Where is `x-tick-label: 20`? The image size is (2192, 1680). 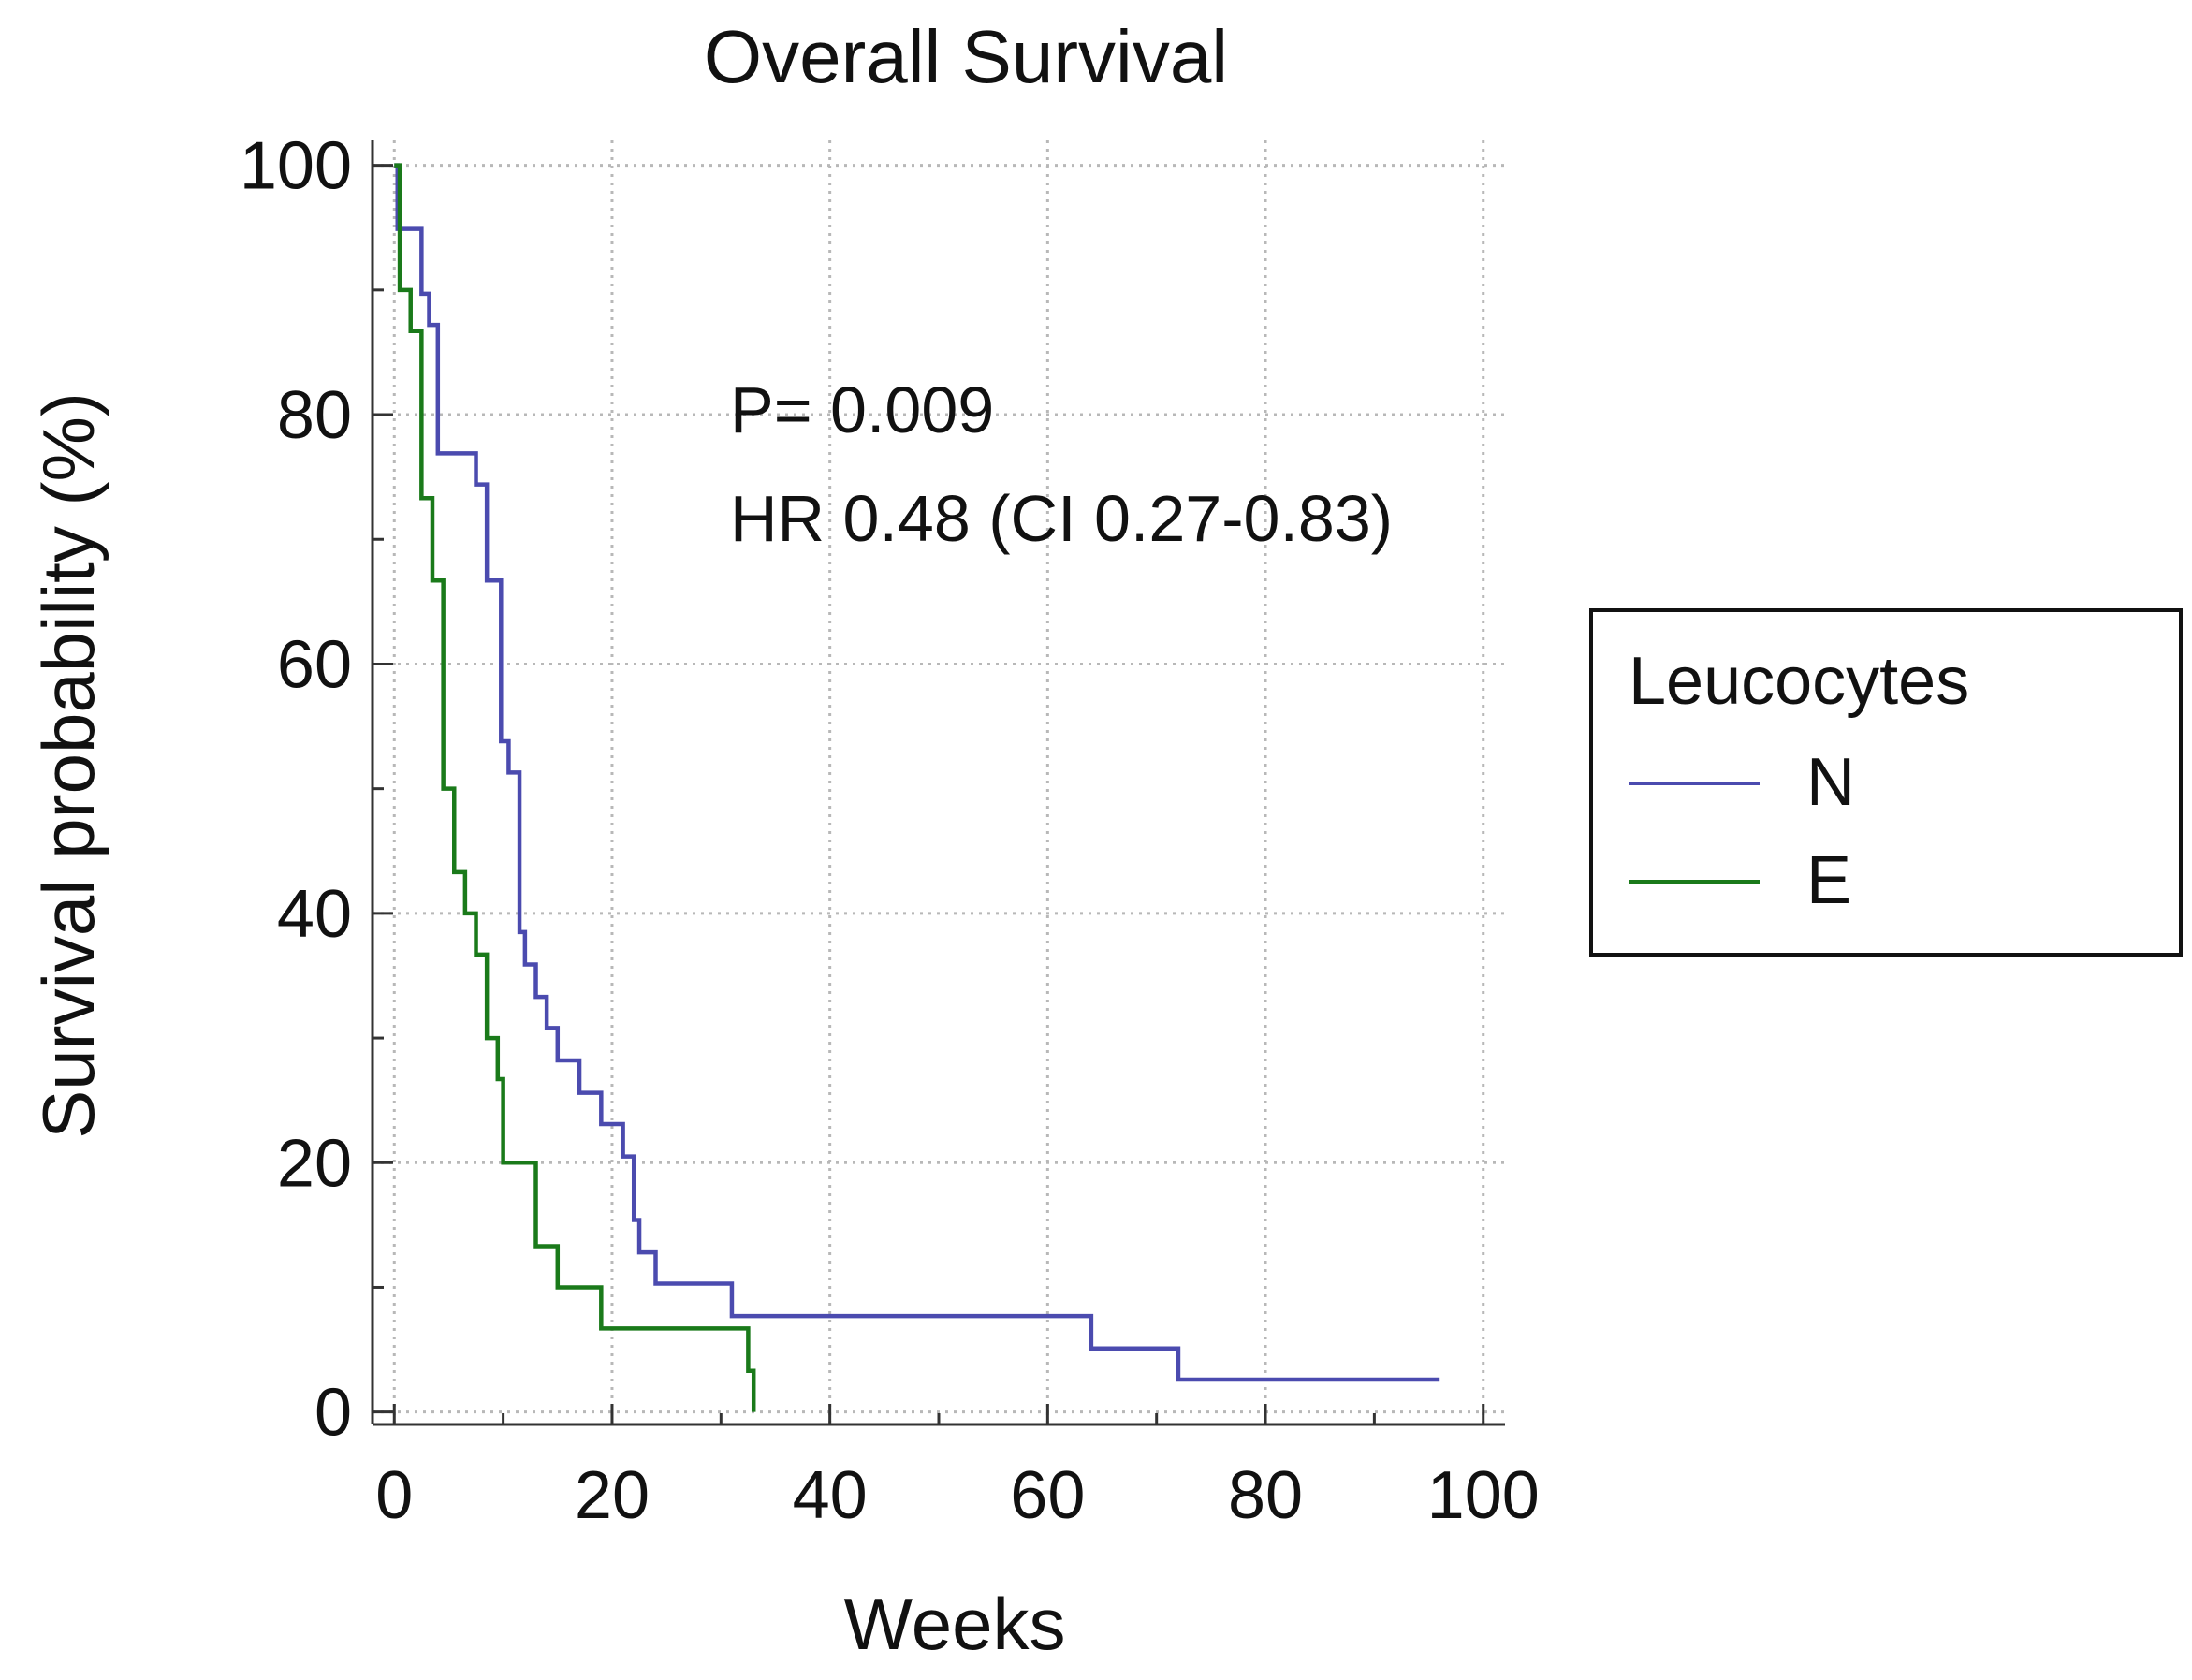 x-tick-label: 20 is located at coordinates (612, 1495).